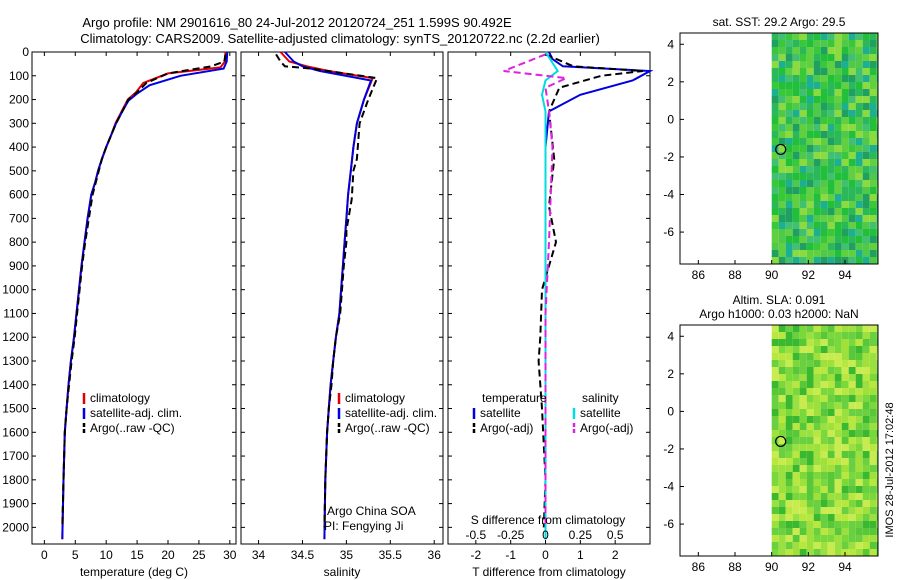 This screenshot has height=580, width=900. What do you see at coordinates (600, 398) in the screenshot?
I see `legend-salinity-title: salinity` at bounding box center [600, 398].